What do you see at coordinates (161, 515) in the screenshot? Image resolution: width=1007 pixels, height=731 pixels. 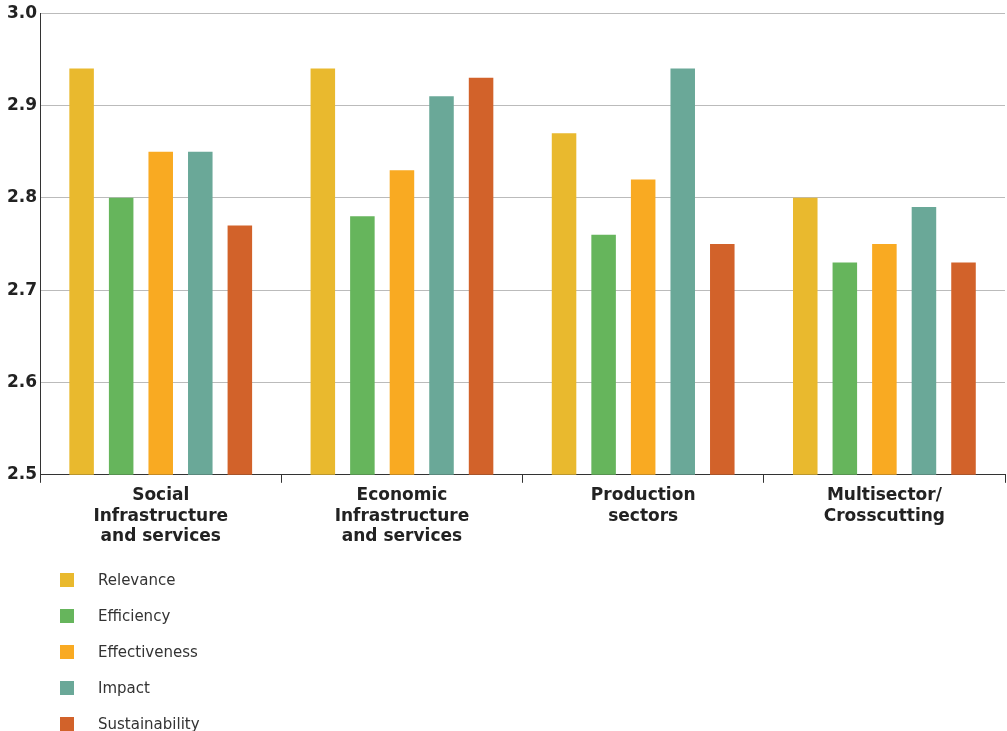 I see `x-tick-label: Social Infrastructure and services` at bounding box center [161, 515].